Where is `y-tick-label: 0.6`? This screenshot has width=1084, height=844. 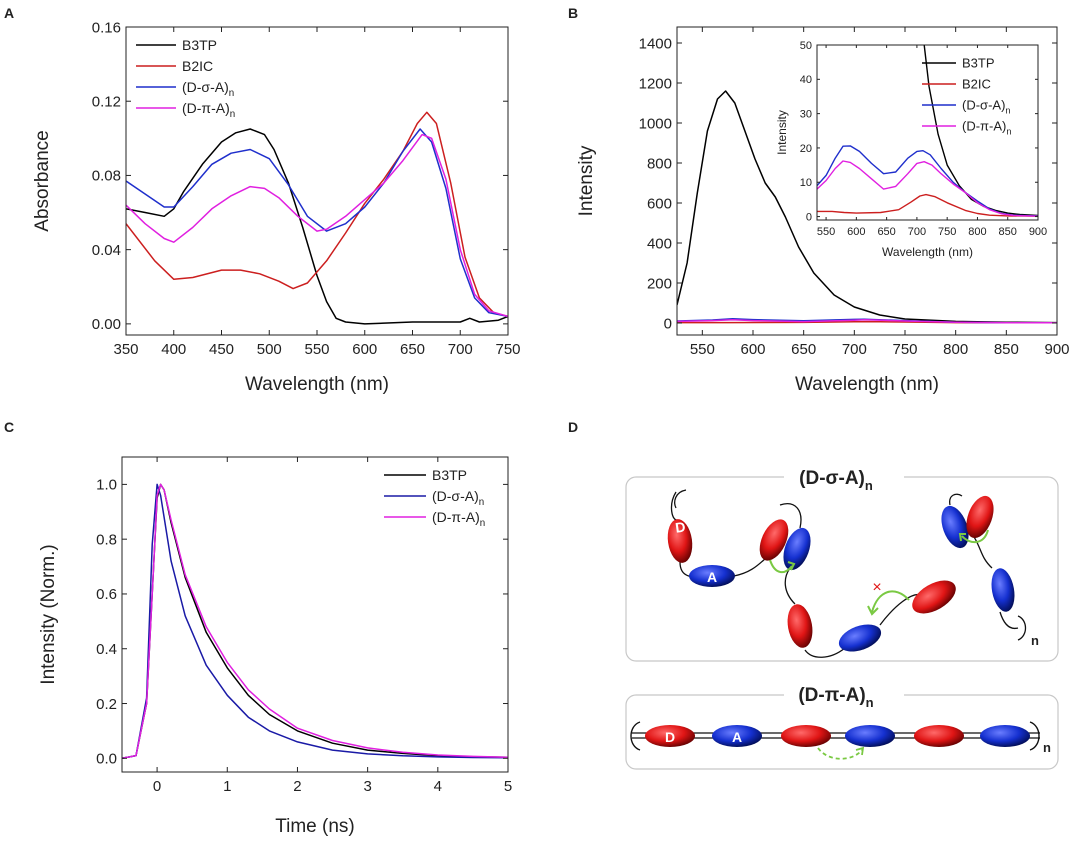 y-tick-label: 0.6 is located at coordinates (106, 594).